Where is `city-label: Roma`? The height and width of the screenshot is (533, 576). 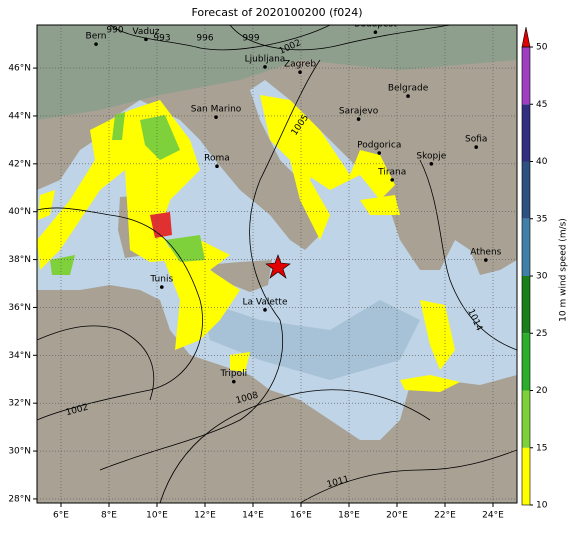 city-label: Roma is located at coordinates (217, 159).